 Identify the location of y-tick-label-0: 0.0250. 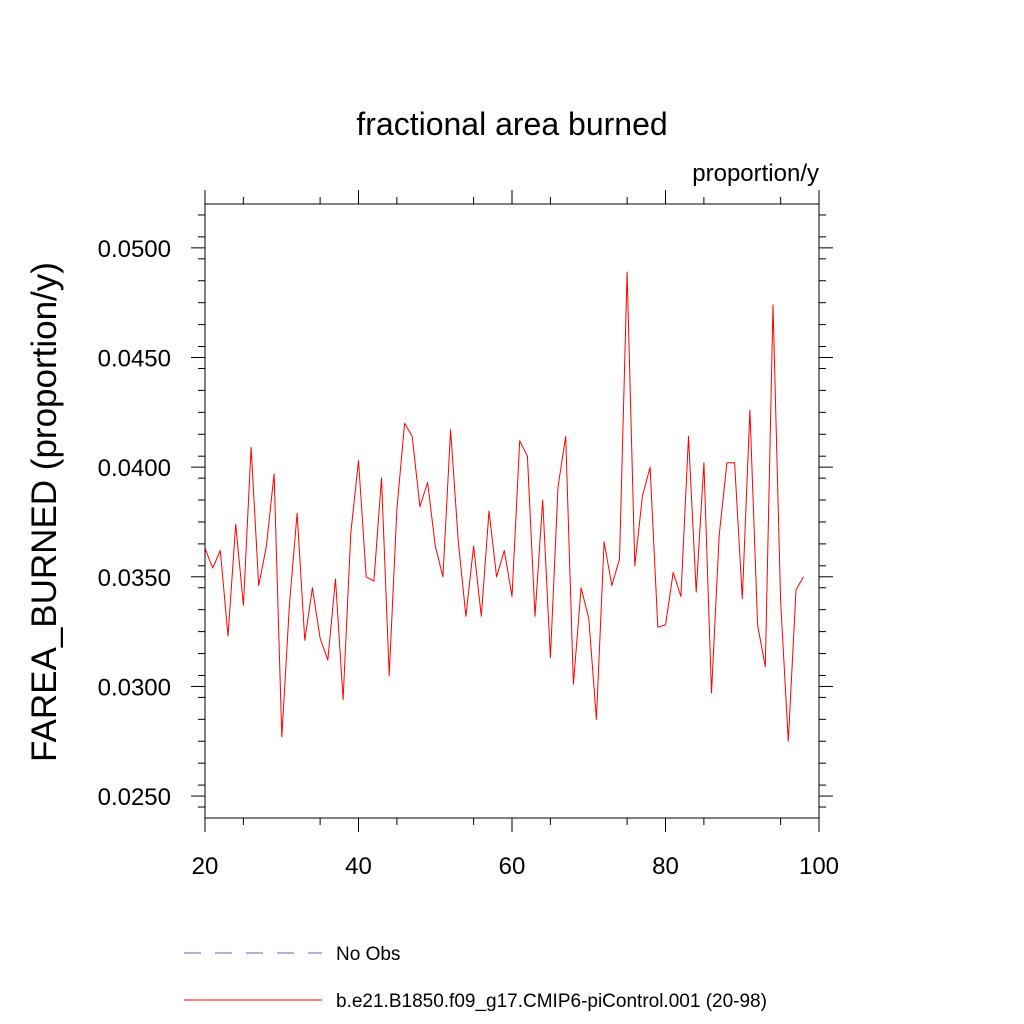
(134, 797).